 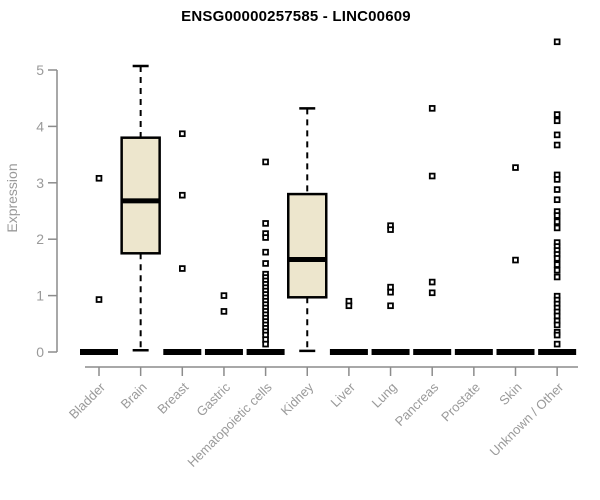 What do you see at coordinates (527, 419) in the screenshot?
I see `x-tick-label: Unknown / Other` at bounding box center [527, 419].